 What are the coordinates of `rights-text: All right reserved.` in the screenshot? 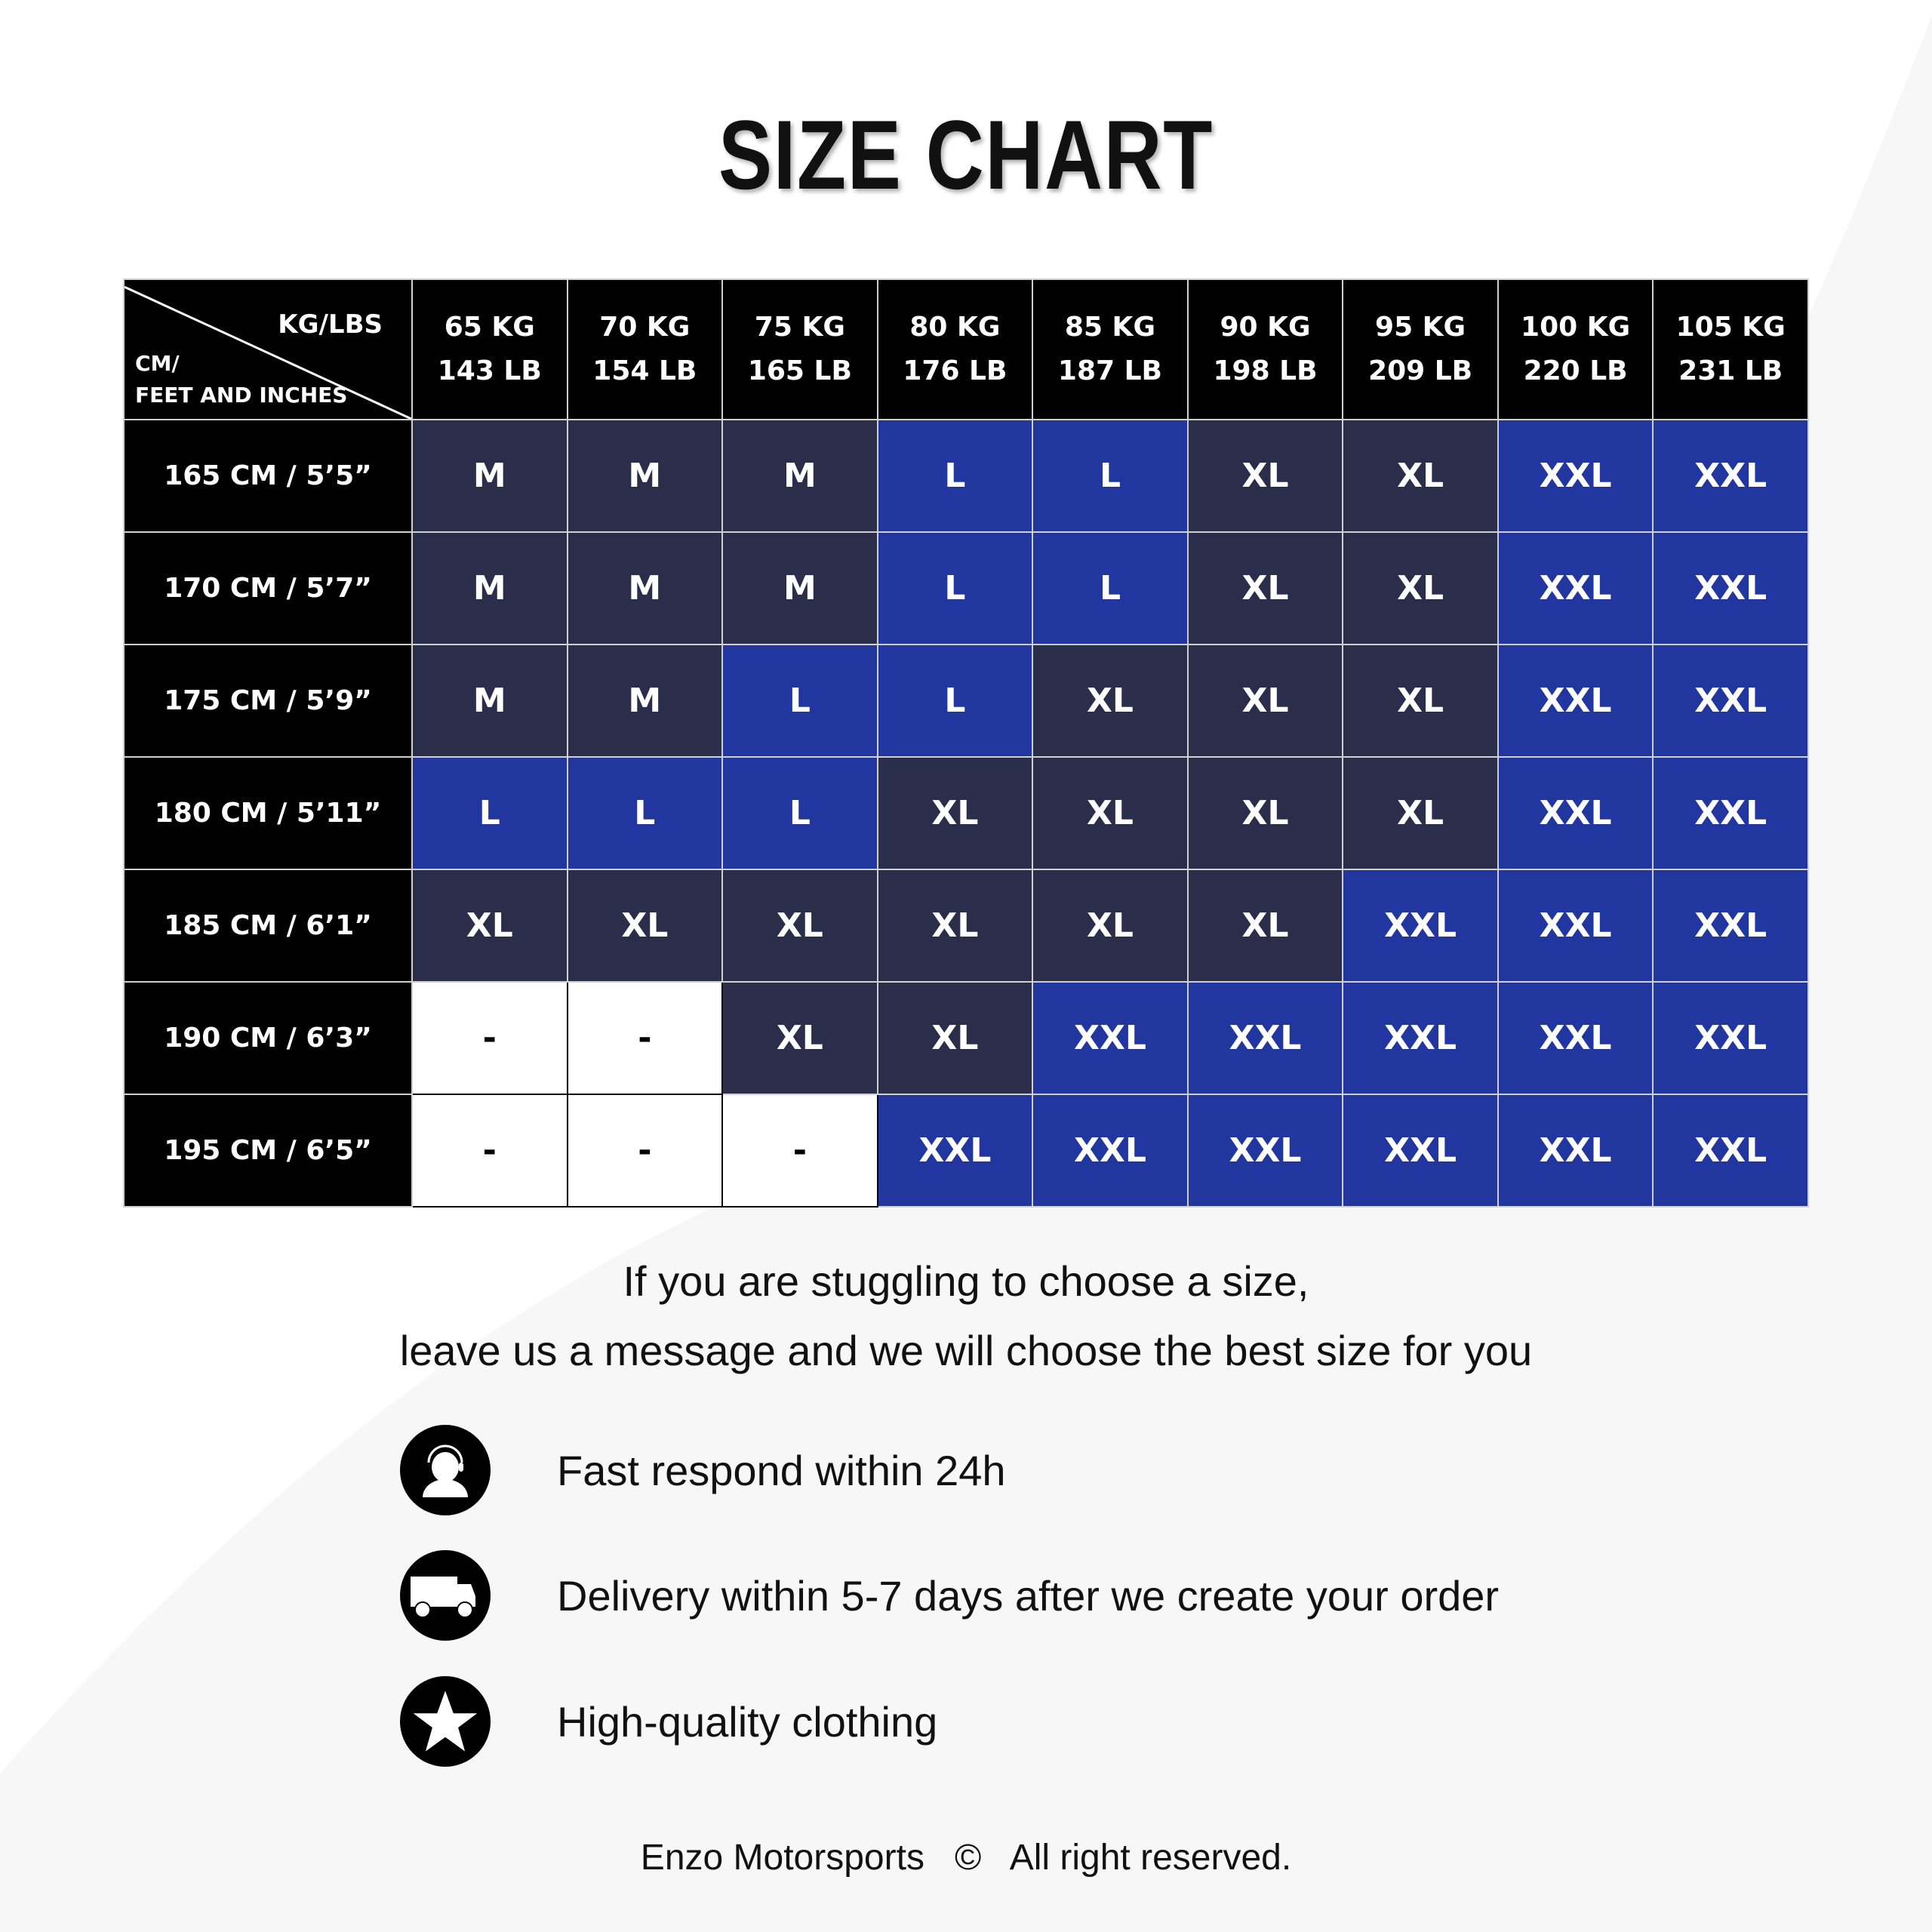 It's located at (1150, 1858).